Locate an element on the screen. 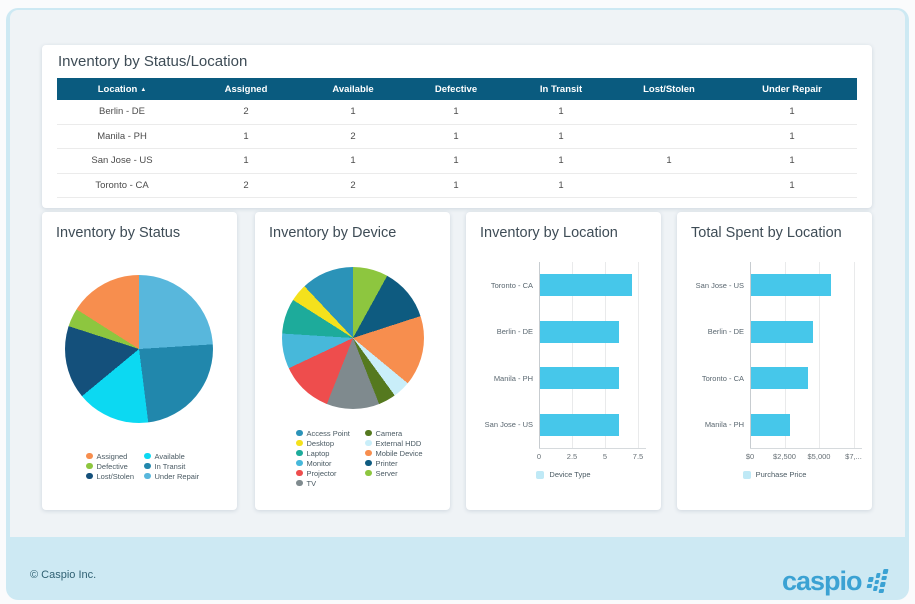  legend-label: Purchase Price is located at coordinates (781, 474).